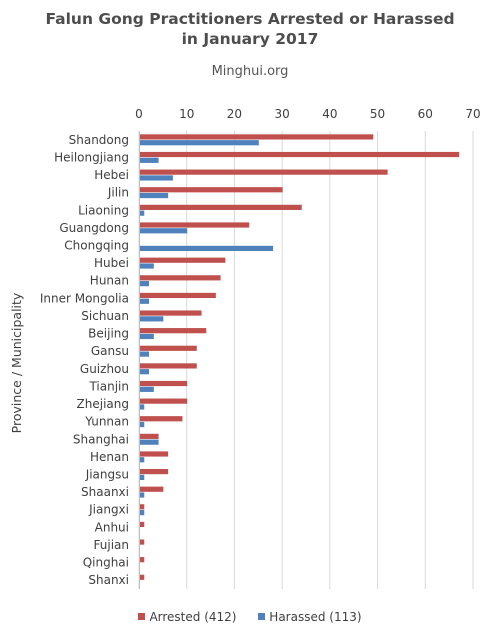 Image resolution: width=500 pixels, height=637 pixels. I want to click on bar-arrested-fujian, so click(142, 542).